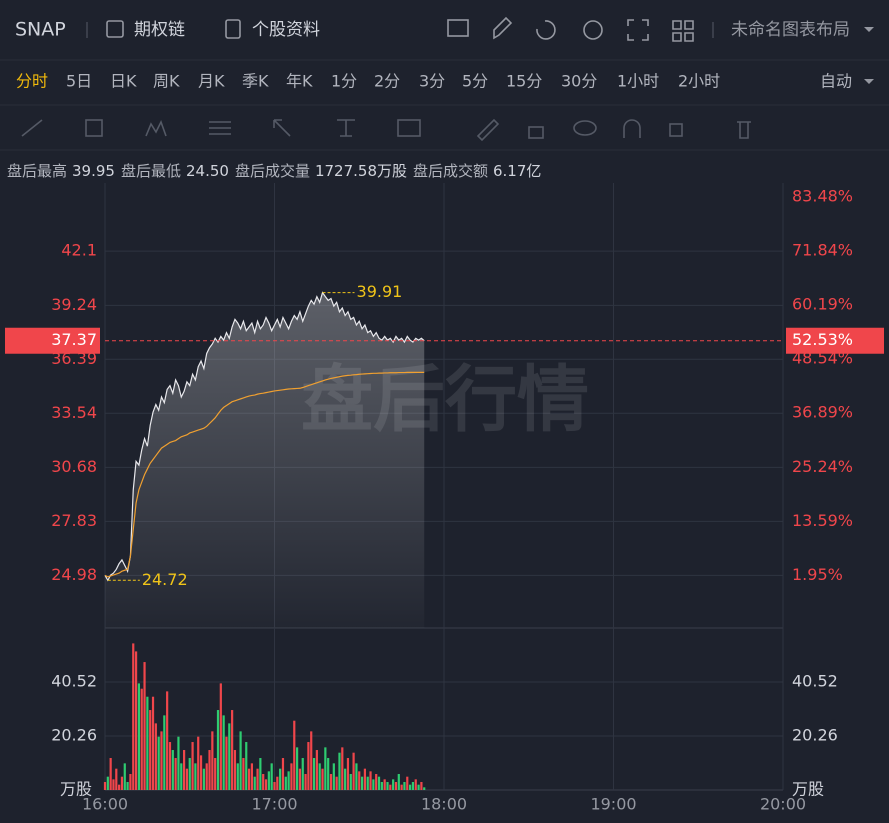  I want to click on period-tab: 5日, so click(79, 81).